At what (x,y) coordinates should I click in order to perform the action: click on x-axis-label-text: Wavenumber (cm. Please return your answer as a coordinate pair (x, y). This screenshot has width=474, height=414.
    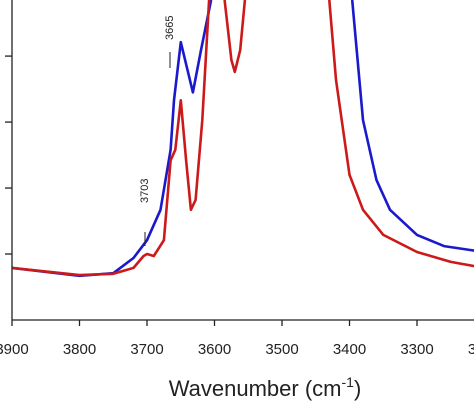
    Looking at the image, I should click on (255, 388).